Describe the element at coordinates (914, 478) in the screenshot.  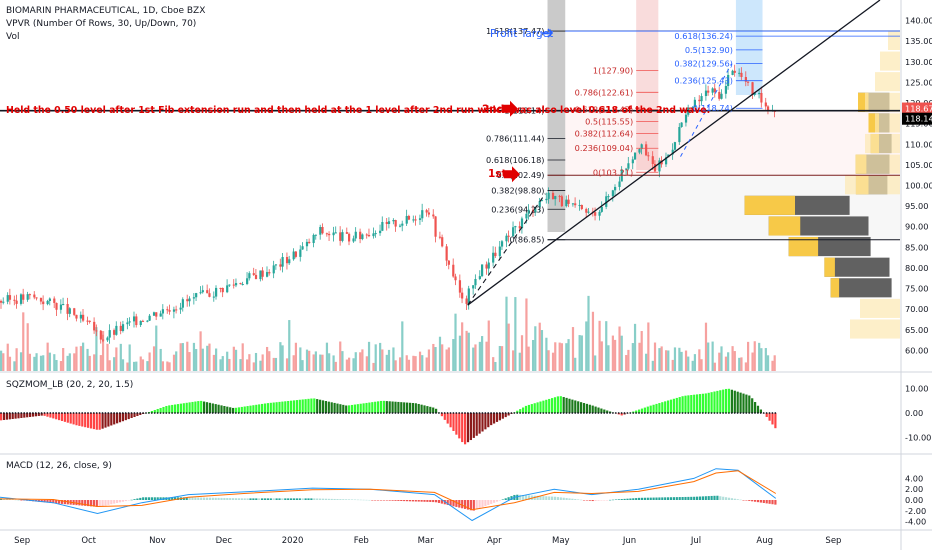
I see `macd-tick-label: 4.00` at that location.